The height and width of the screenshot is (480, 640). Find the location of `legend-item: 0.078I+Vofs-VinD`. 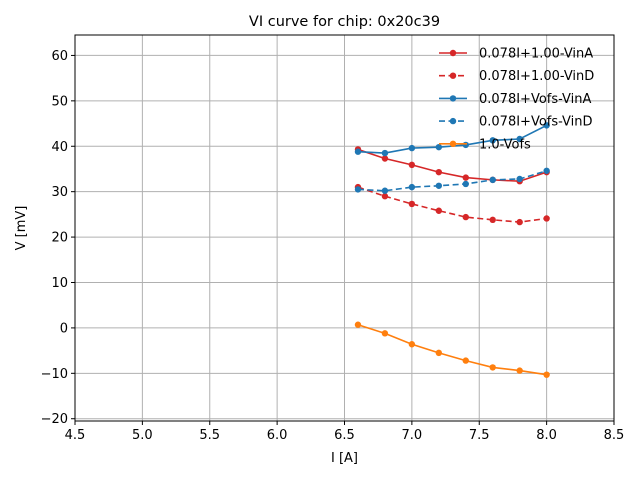

legend-item: 0.078I+Vofs-VinD is located at coordinates (516, 122).